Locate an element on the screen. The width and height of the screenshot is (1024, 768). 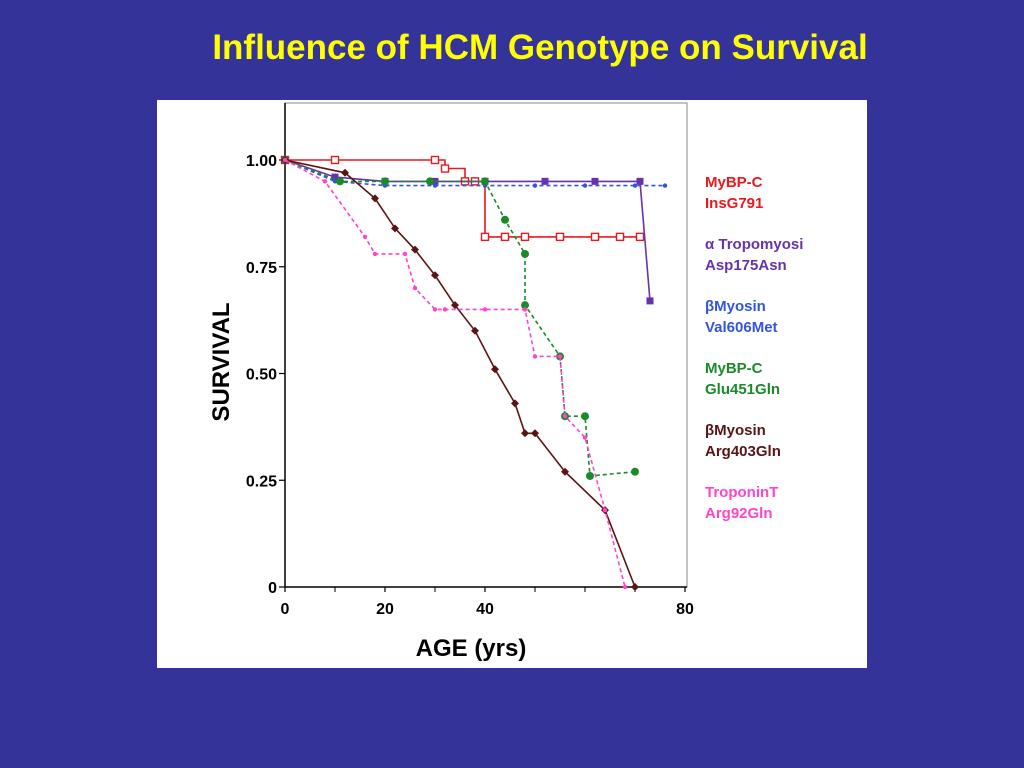
legend-label: α Tropomyosi is located at coordinates (754, 244).